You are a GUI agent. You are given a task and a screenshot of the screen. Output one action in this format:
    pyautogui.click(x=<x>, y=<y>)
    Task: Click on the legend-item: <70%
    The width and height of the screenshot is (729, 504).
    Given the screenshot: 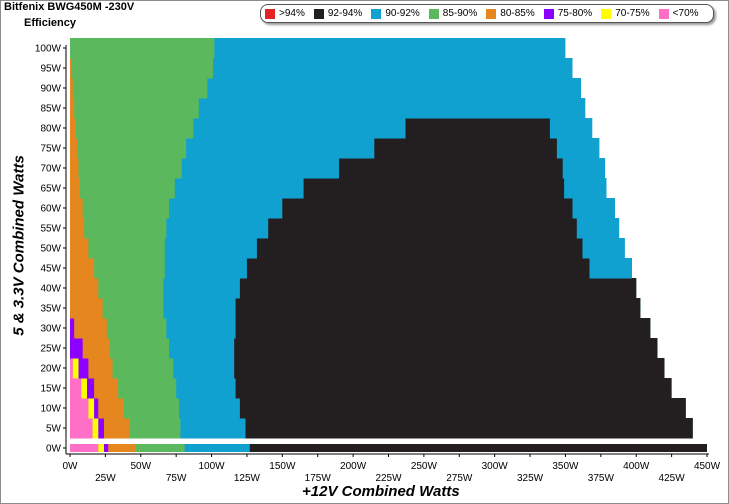 What is the action you would take?
    pyautogui.click(x=678, y=13)
    